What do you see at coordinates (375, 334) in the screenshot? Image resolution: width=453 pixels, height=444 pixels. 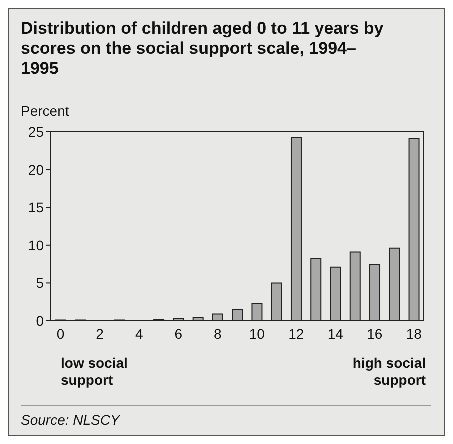 I see `x-tick-label: 16` at bounding box center [375, 334].